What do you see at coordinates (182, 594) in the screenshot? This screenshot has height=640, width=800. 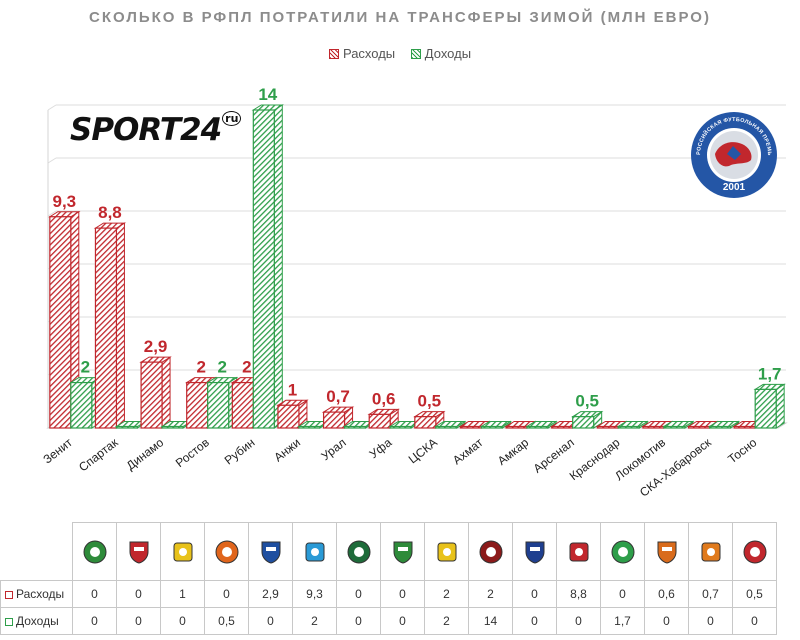 I see `table-cell-expenses: 1` at bounding box center [182, 594].